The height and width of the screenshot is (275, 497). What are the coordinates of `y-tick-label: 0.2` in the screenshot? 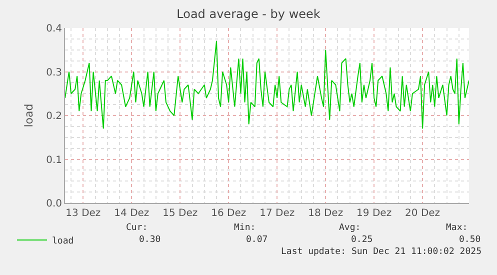 It's located at (54, 116).